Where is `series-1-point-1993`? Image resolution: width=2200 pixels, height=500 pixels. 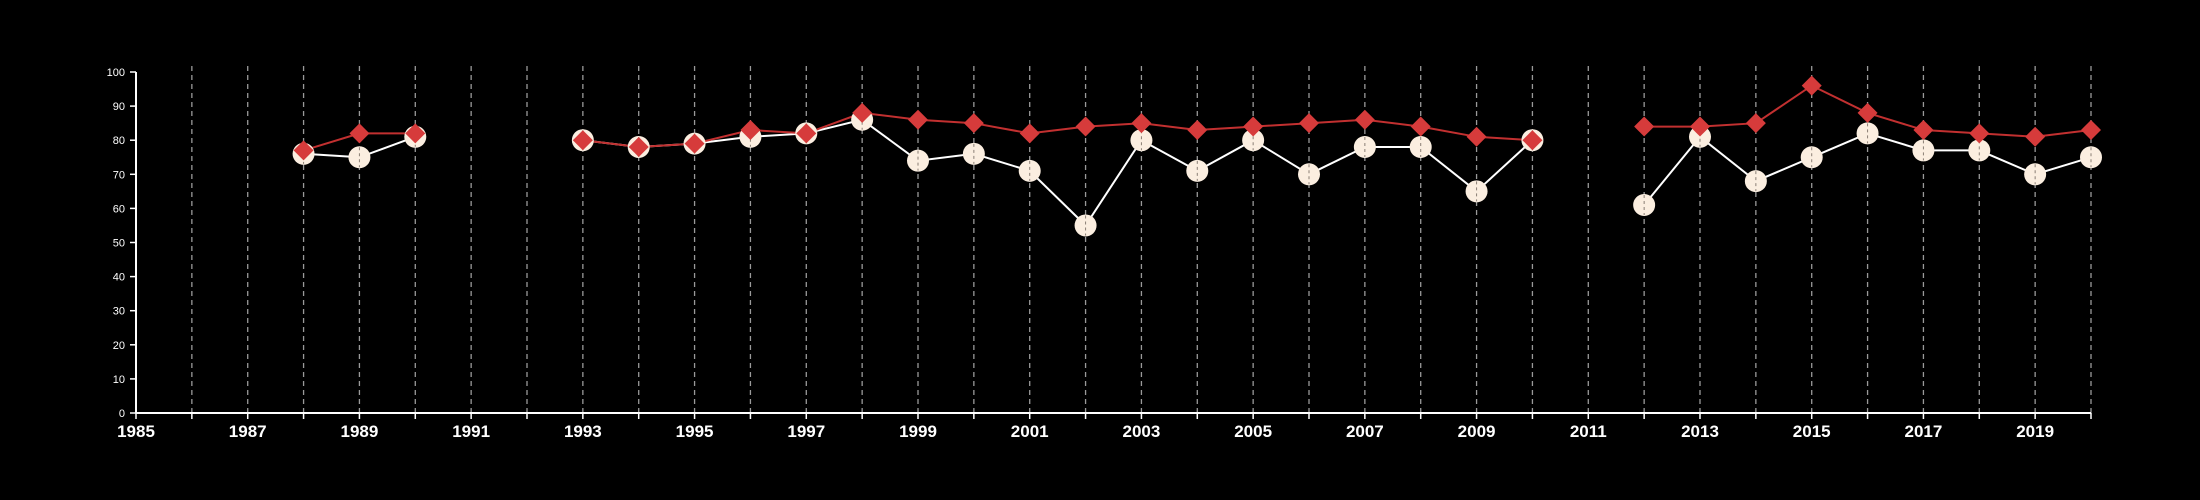
series-1-point-1993 is located at coordinates (582, 140).